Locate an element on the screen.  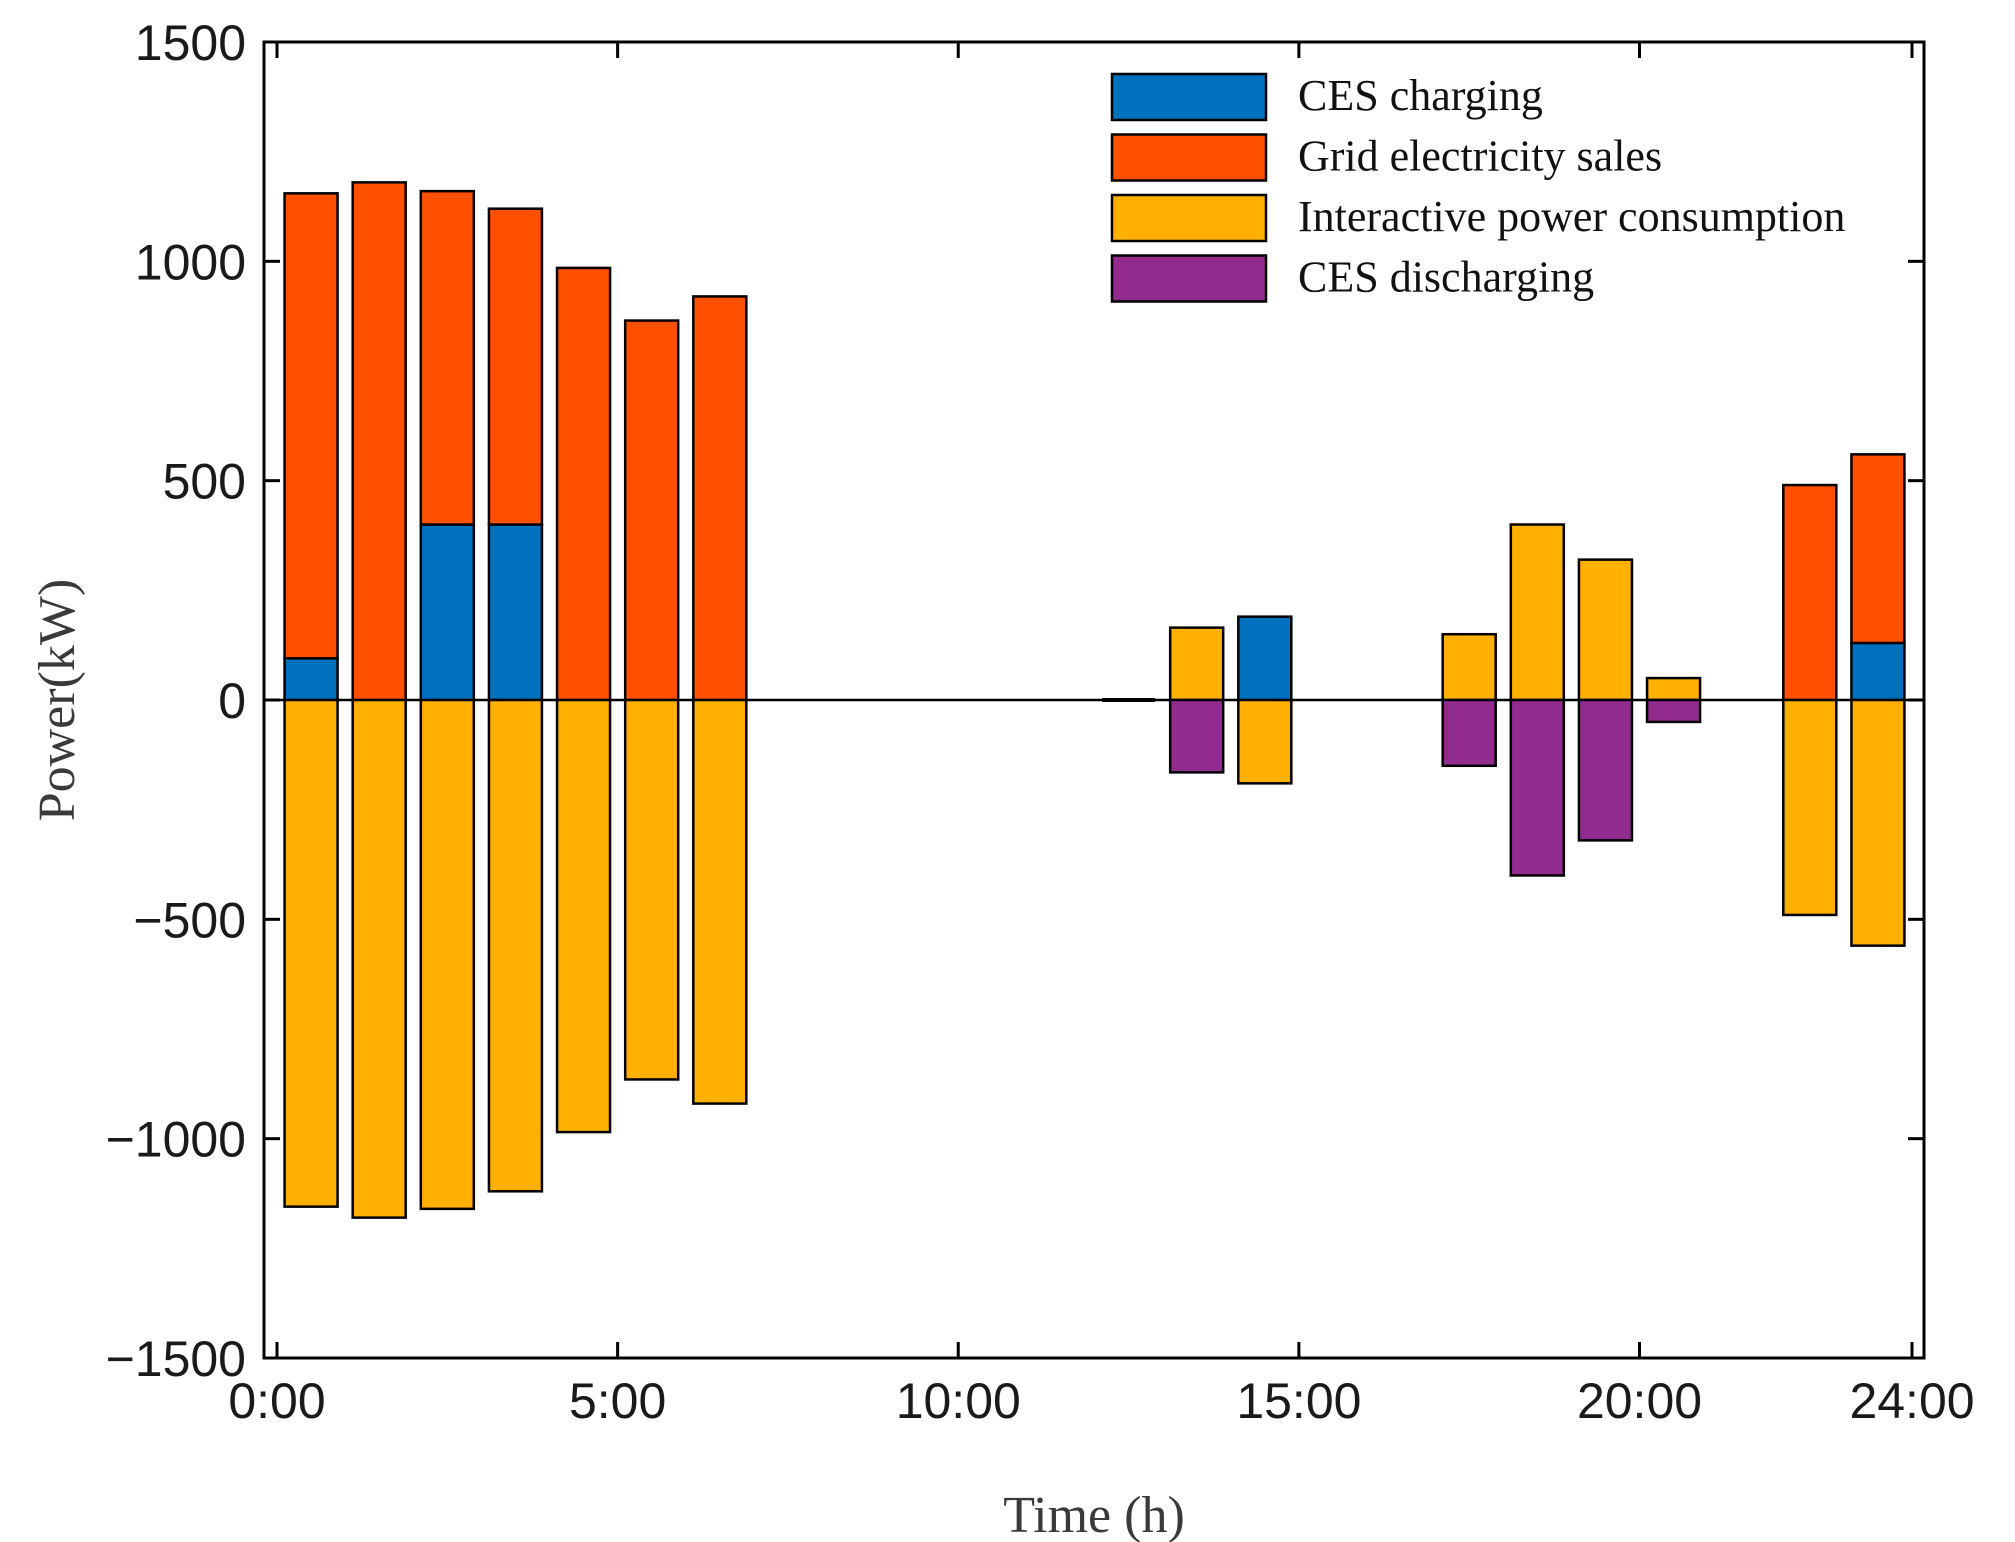
y-tick-label: −1500 is located at coordinates (176, 1359).